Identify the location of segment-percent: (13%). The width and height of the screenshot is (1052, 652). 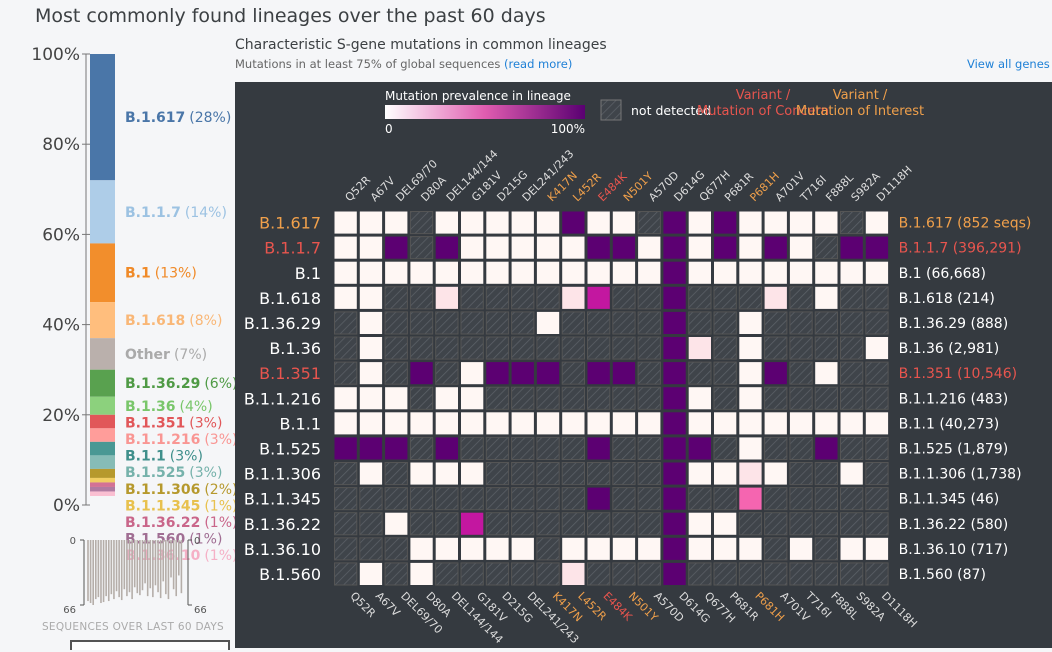
(176, 274).